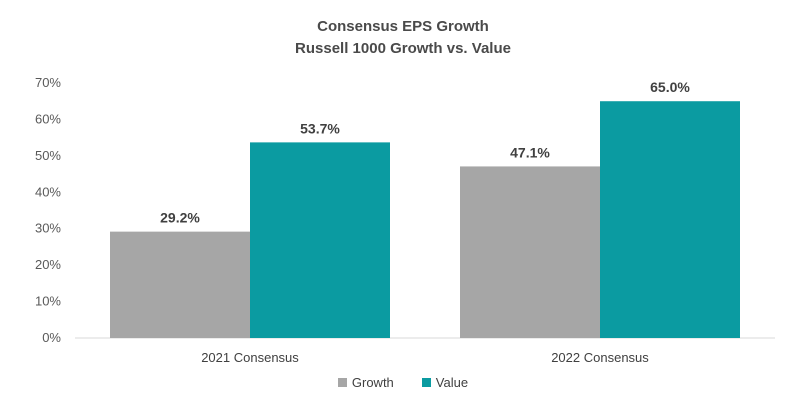 This screenshot has height=401, width=806. Describe the element at coordinates (180, 218) in the screenshot. I see `data-label: 29.2%` at that location.